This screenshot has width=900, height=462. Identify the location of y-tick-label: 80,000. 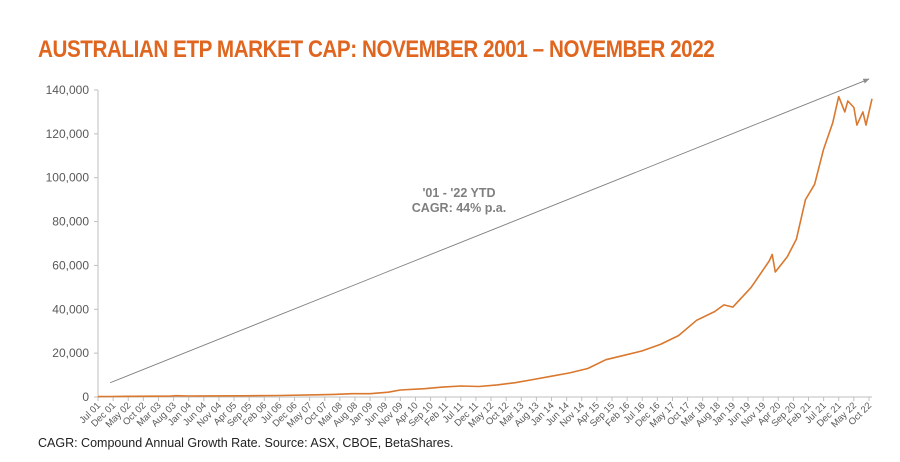
(70, 222).